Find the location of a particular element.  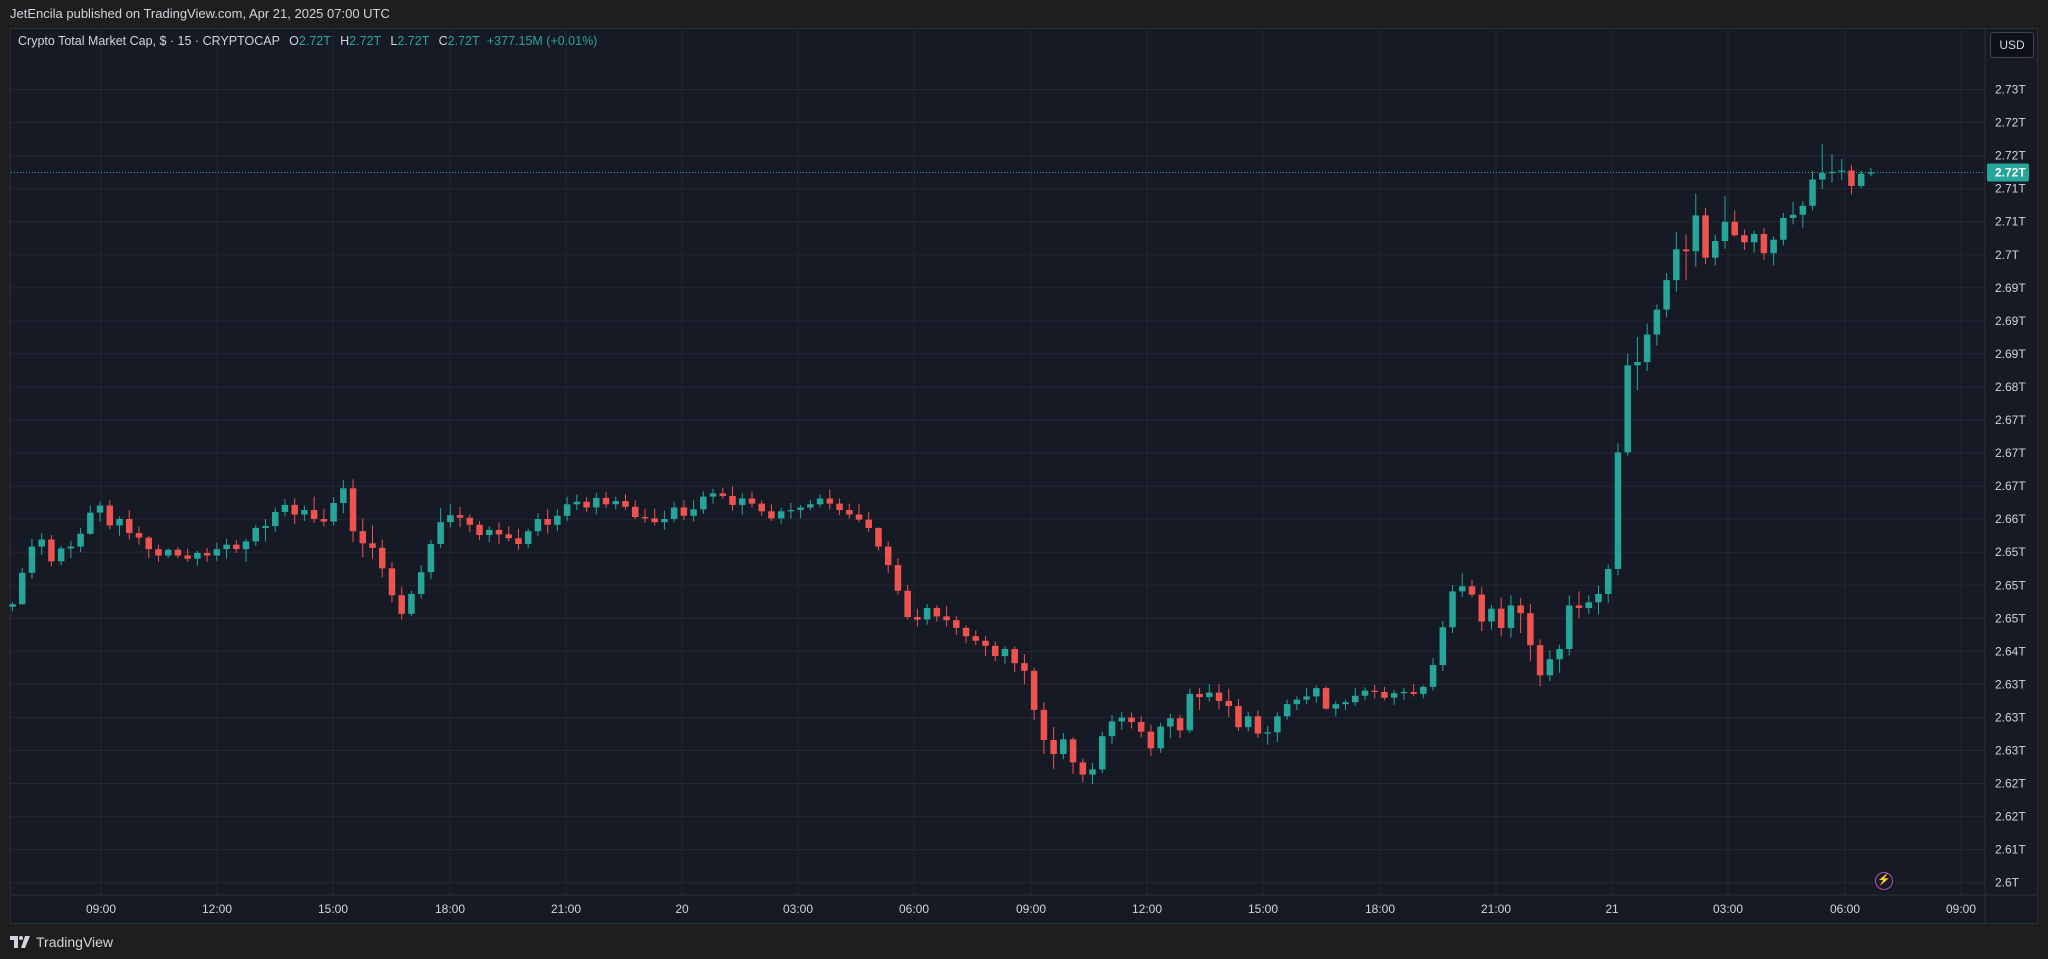

lightning-icon: ⚡ is located at coordinates (1884, 881).